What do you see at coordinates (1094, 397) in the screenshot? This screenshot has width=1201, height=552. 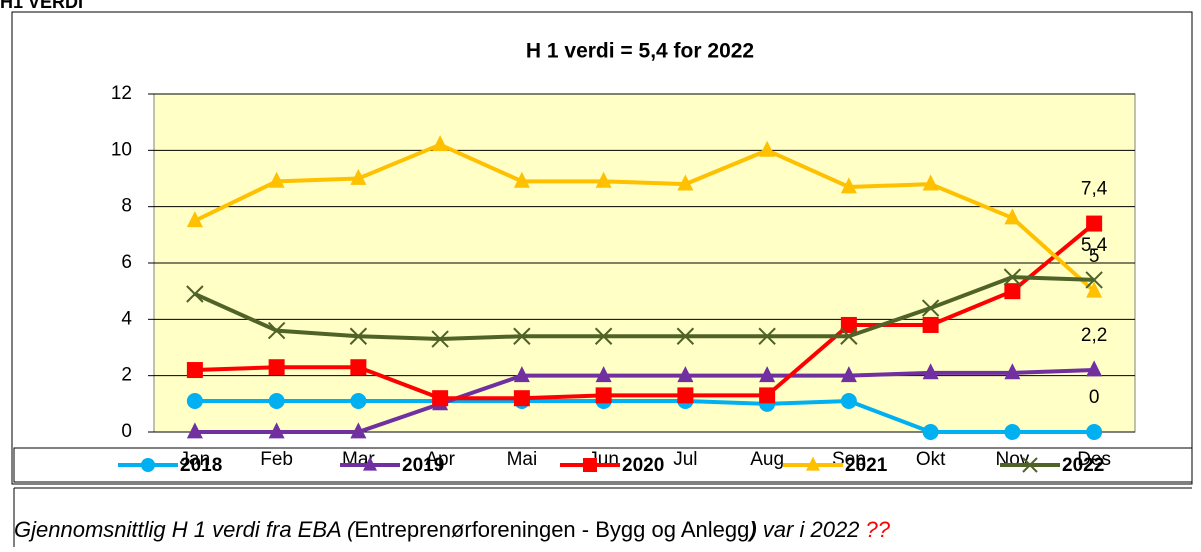 I see `data-label: 0` at bounding box center [1094, 397].